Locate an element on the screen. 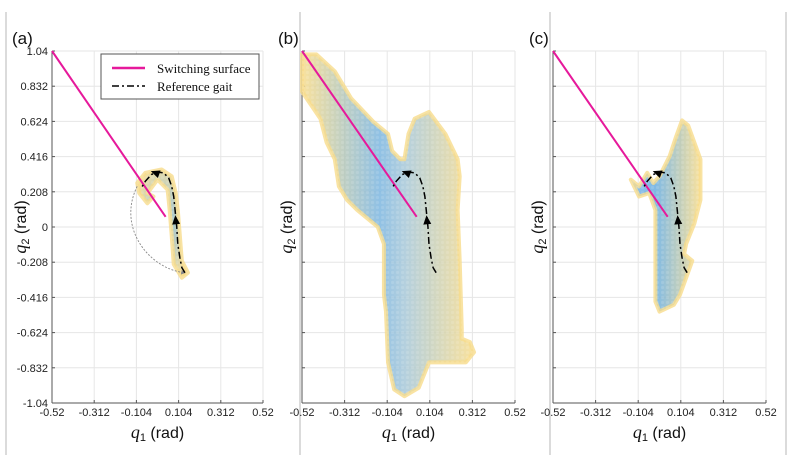 The height and width of the screenshot is (470, 790). y-tick-label: -0.208 is located at coordinates (32, 263).